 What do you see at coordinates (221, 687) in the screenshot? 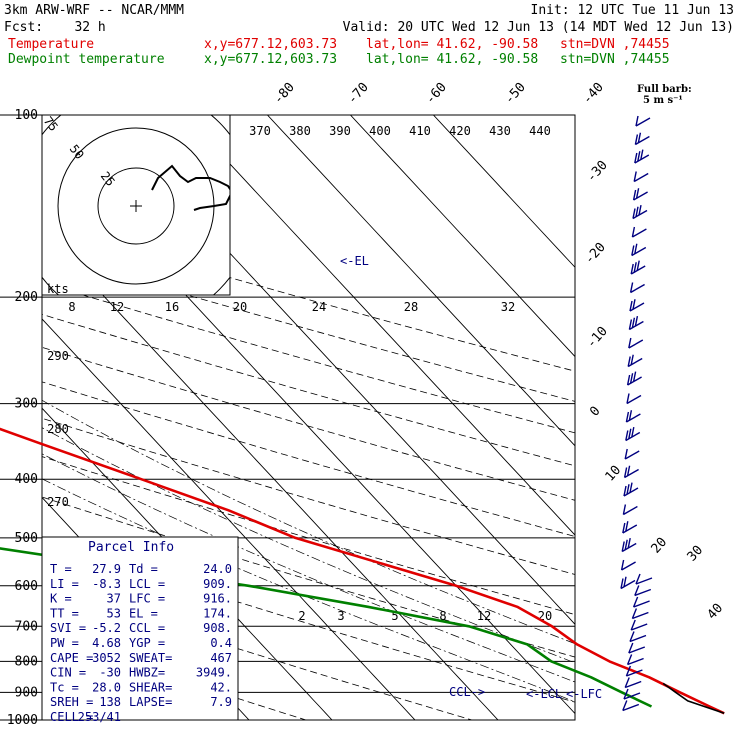
I see `parcel-info-cell: 42.` at bounding box center [221, 687].